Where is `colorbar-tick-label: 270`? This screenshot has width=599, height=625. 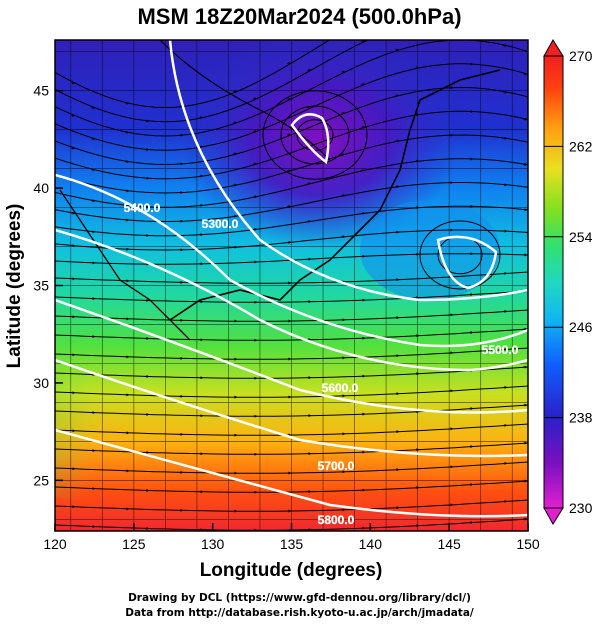
colorbar-tick-label: 270 is located at coordinates (581, 56).